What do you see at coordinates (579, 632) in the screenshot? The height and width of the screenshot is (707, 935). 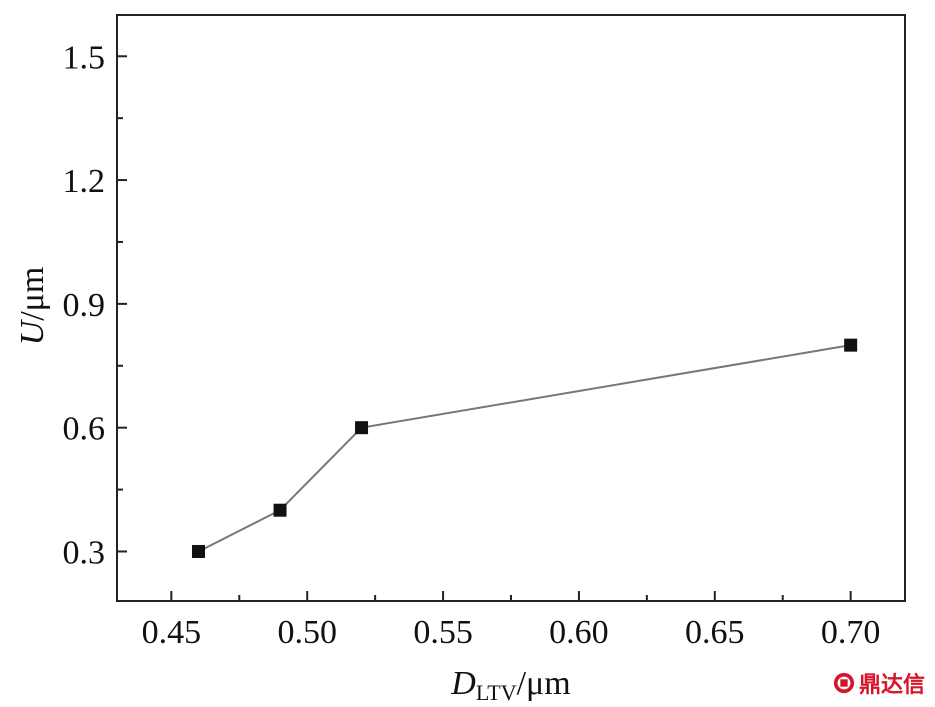 I see `x-tick-label: 0.60` at bounding box center [579, 632].